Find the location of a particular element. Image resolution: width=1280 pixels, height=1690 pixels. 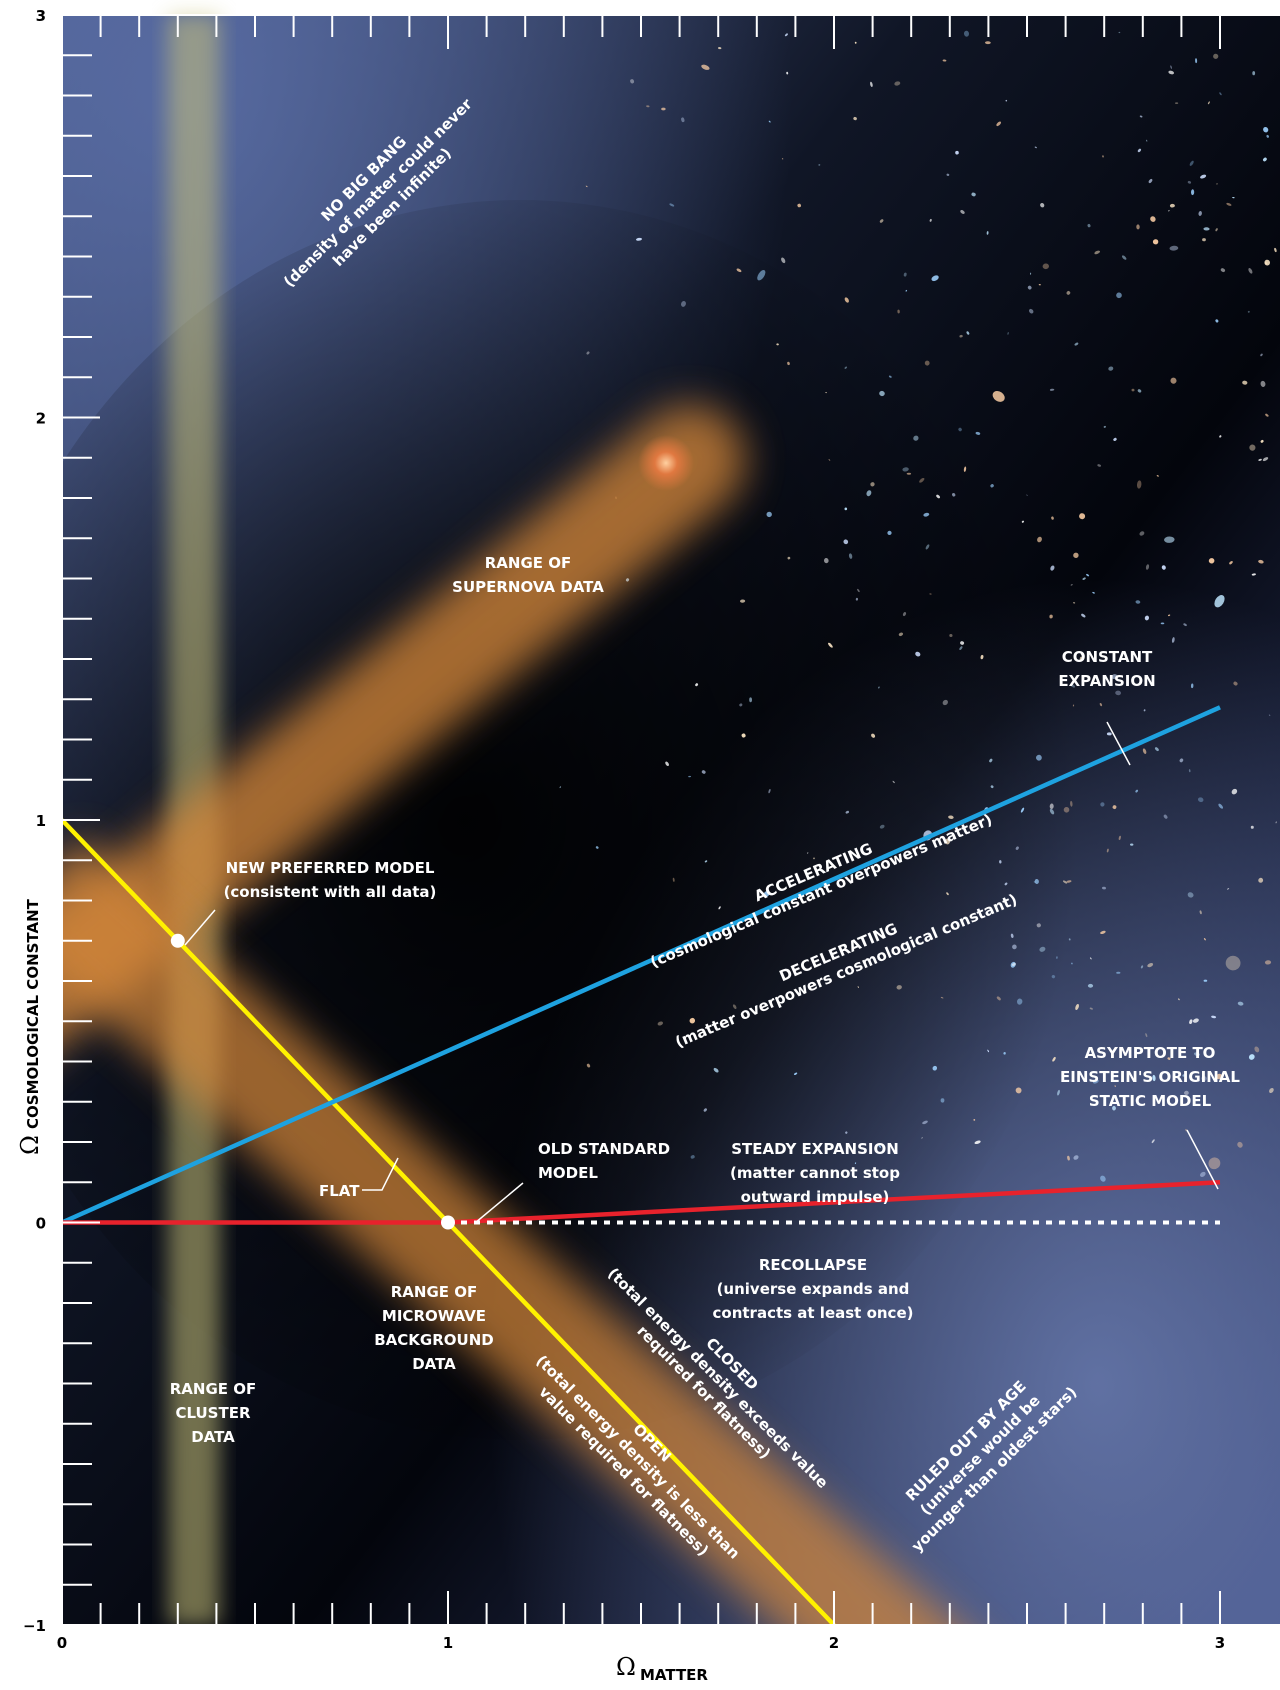

microwave-label-1: RANGE OF is located at coordinates (434, 1292).